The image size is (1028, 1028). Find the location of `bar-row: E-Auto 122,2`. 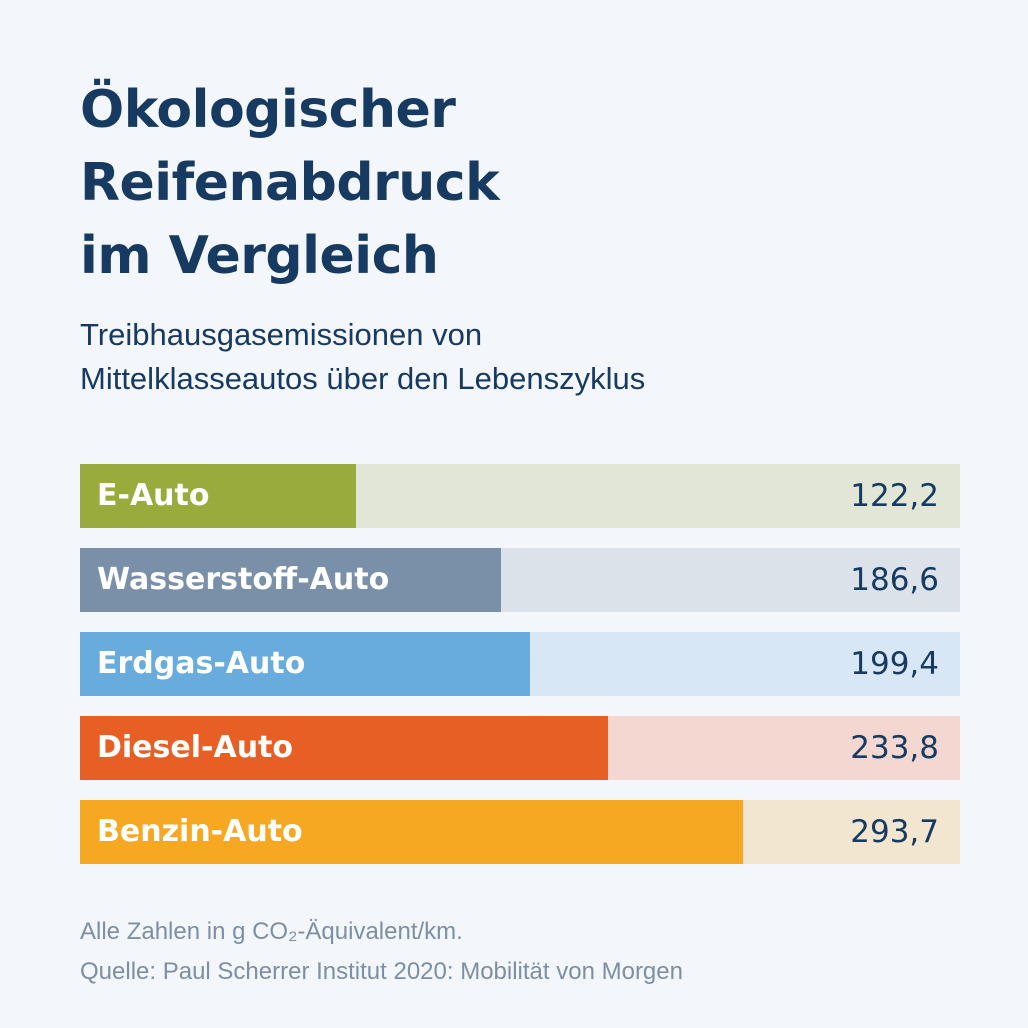

bar-row: E-Auto 122,2 is located at coordinates (520, 496).